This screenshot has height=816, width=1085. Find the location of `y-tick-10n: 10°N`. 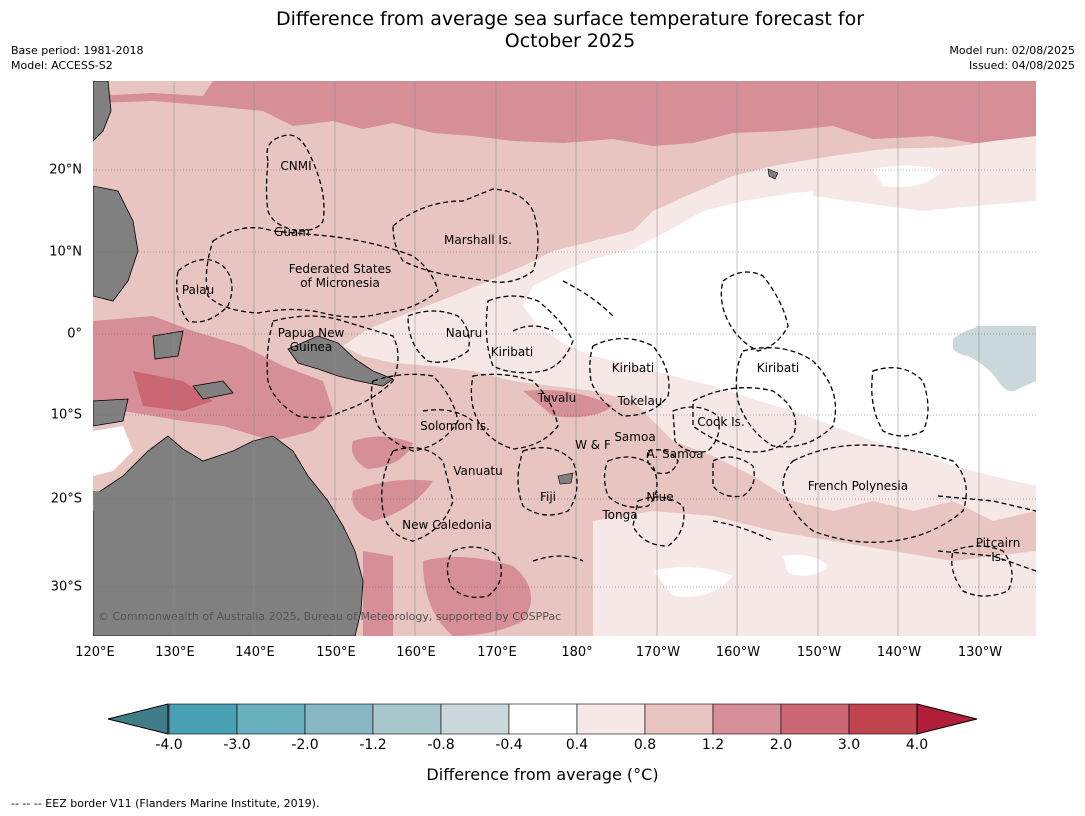

y-tick-10n: 10°N is located at coordinates (65, 252).